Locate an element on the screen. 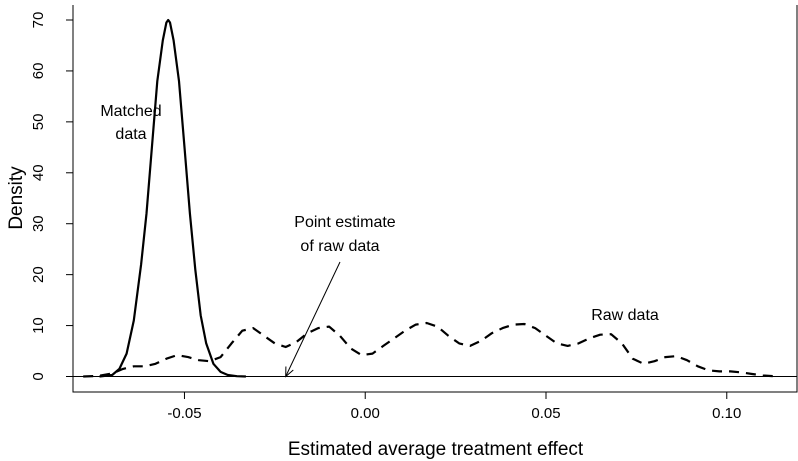  y-axis-title: Density is located at coordinates (16, 198).